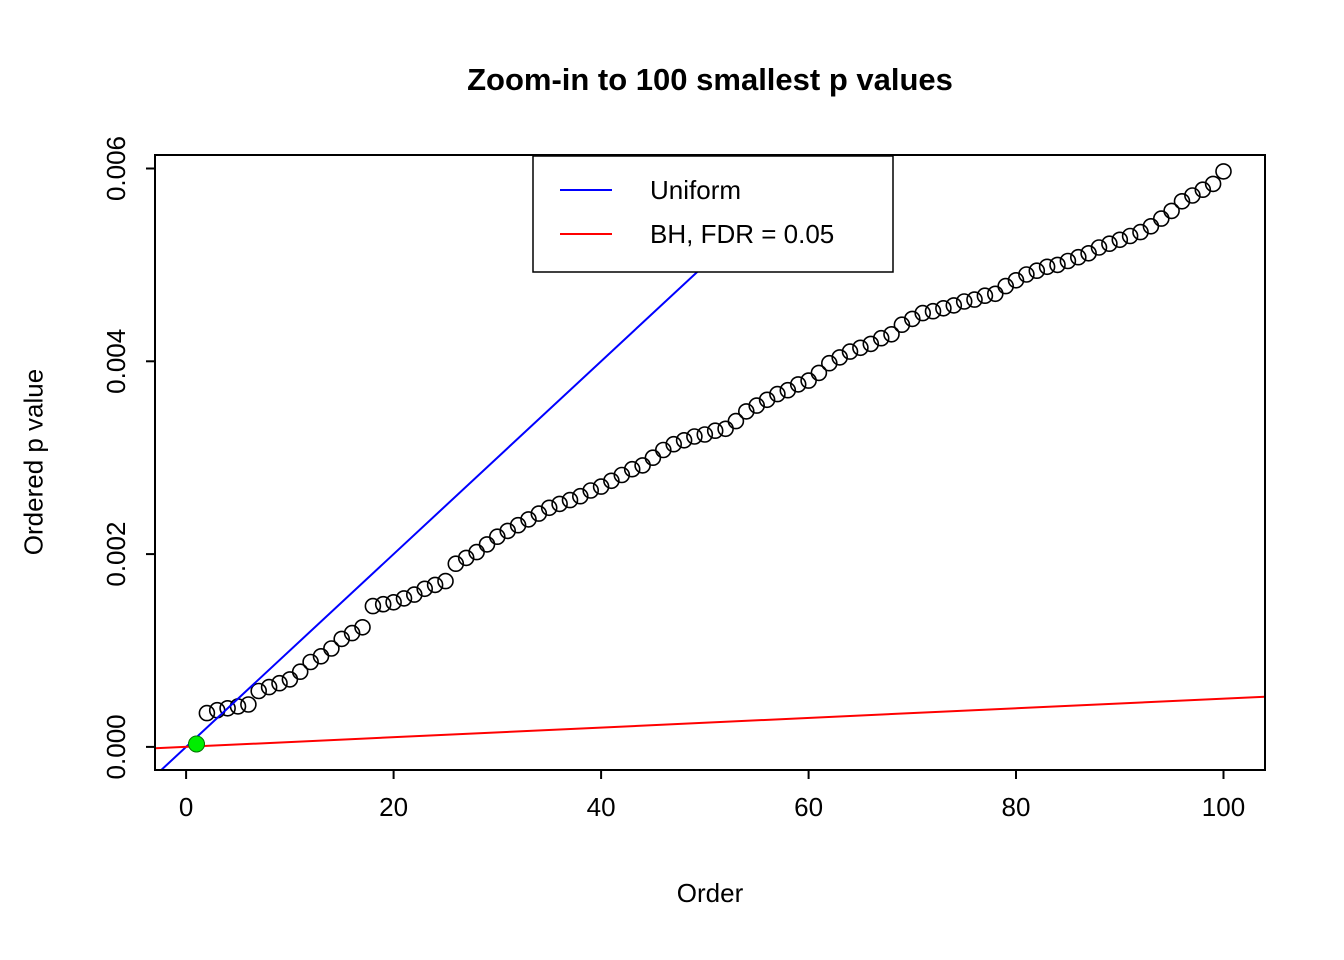 This screenshot has height=960, width=1344. Describe the element at coordinates (393, 807) in the screenshot. I see `x-tick-label: 20` at that location.